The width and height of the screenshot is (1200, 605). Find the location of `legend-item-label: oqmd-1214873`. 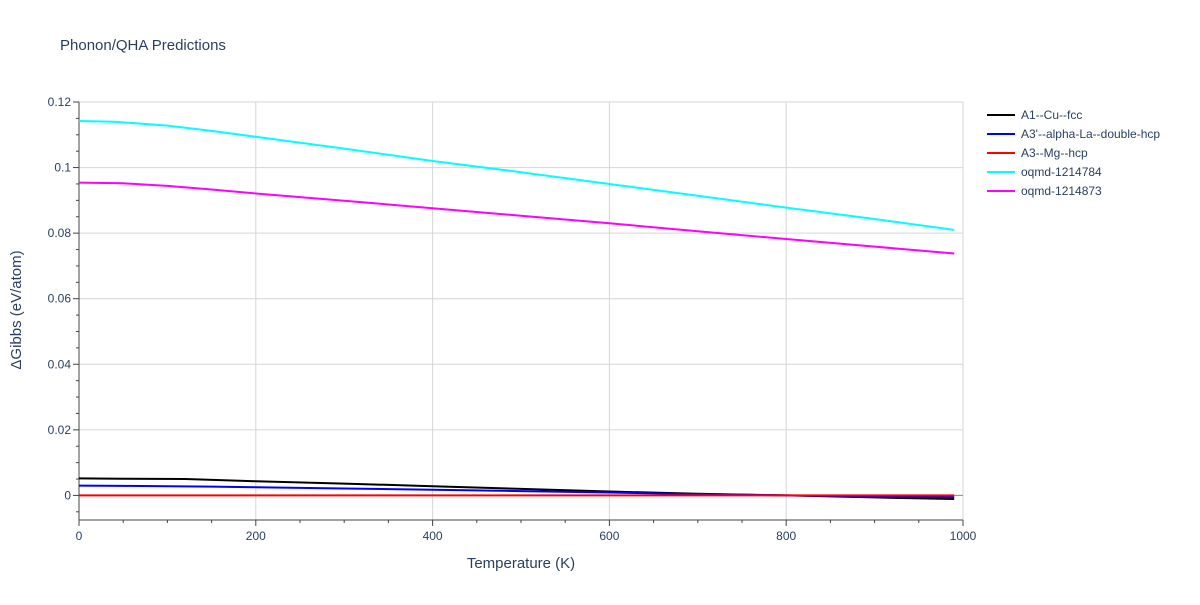

legend-item-label: oqmd-1214873 is located at coordinates (1061, 191).